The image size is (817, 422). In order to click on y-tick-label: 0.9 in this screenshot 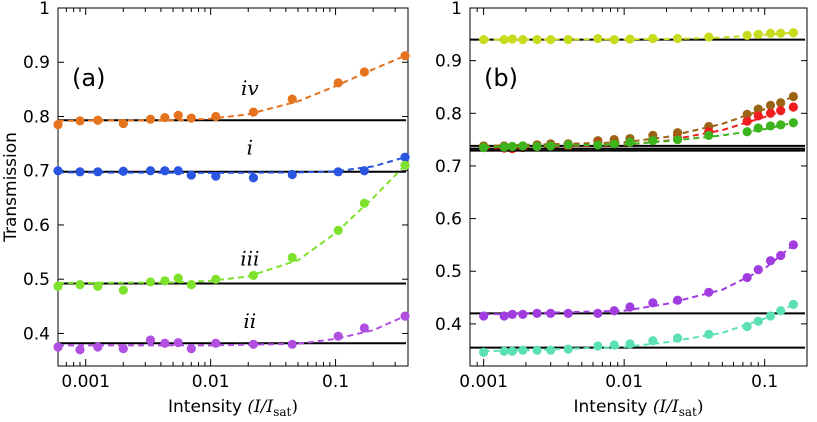, I will do `click(448, 62)`.